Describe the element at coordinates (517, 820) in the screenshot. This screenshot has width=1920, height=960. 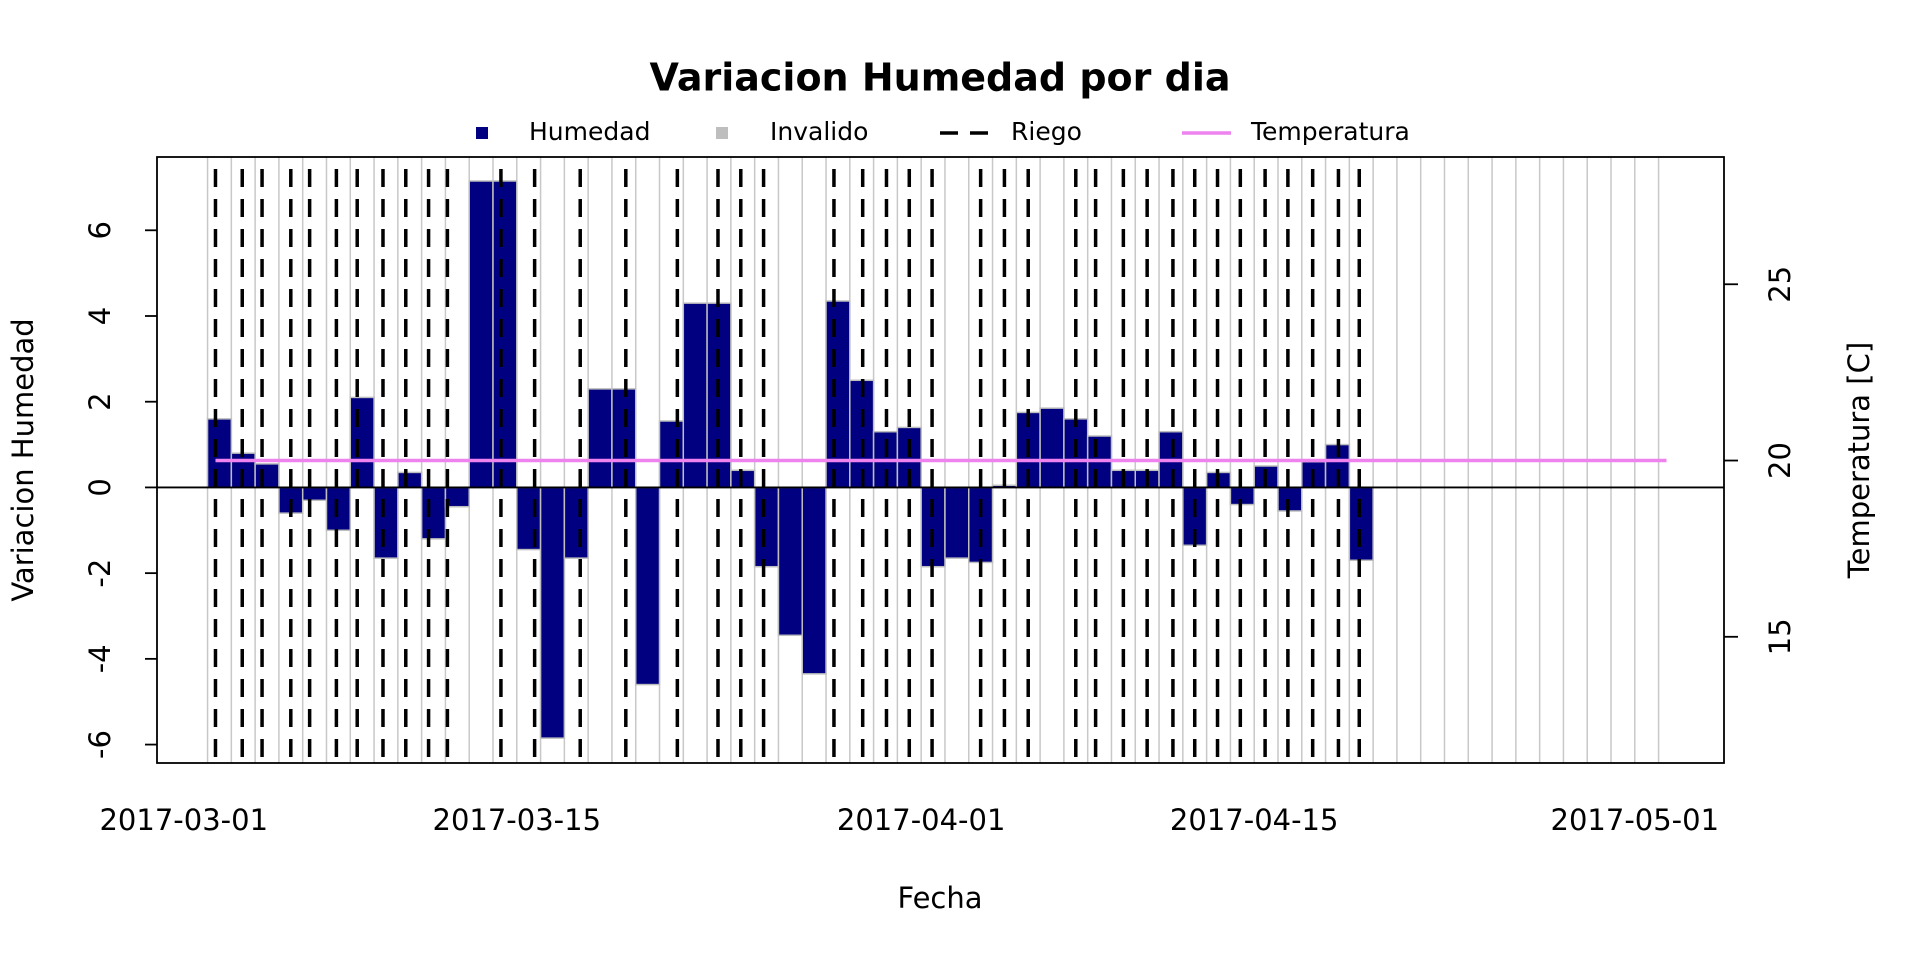
I see `x-tick-label: 2017-03-15` at that location.